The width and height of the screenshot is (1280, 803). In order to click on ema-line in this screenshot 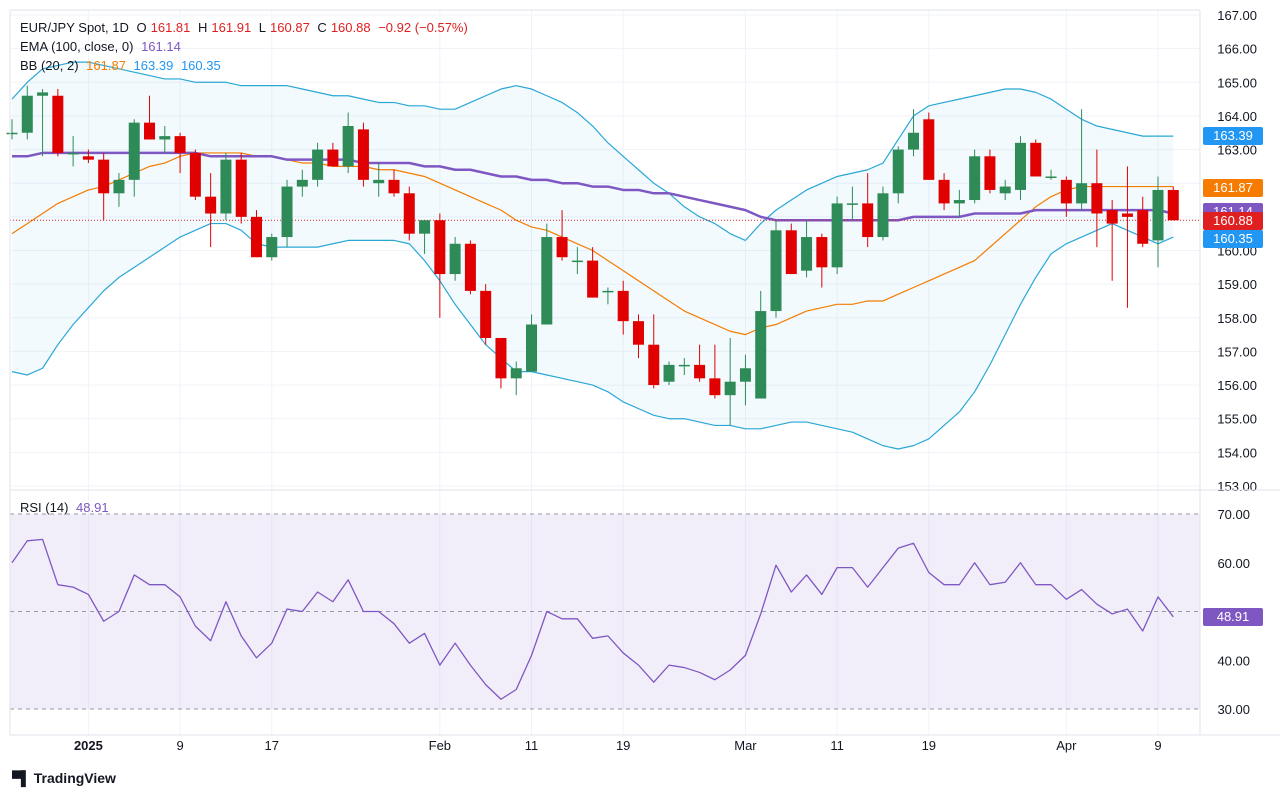, I will do `click(593, 186)`.